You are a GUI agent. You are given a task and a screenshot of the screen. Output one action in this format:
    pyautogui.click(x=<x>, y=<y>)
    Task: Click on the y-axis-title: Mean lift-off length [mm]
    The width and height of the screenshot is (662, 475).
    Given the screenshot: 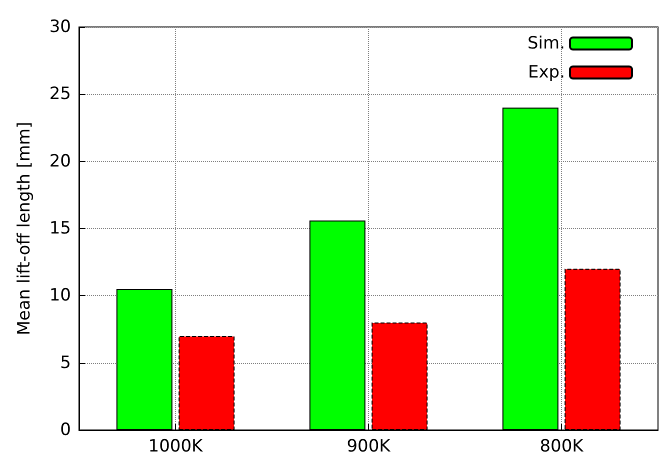 What is the action you would take?
    pyautogui.click(x=24, y=229)
    